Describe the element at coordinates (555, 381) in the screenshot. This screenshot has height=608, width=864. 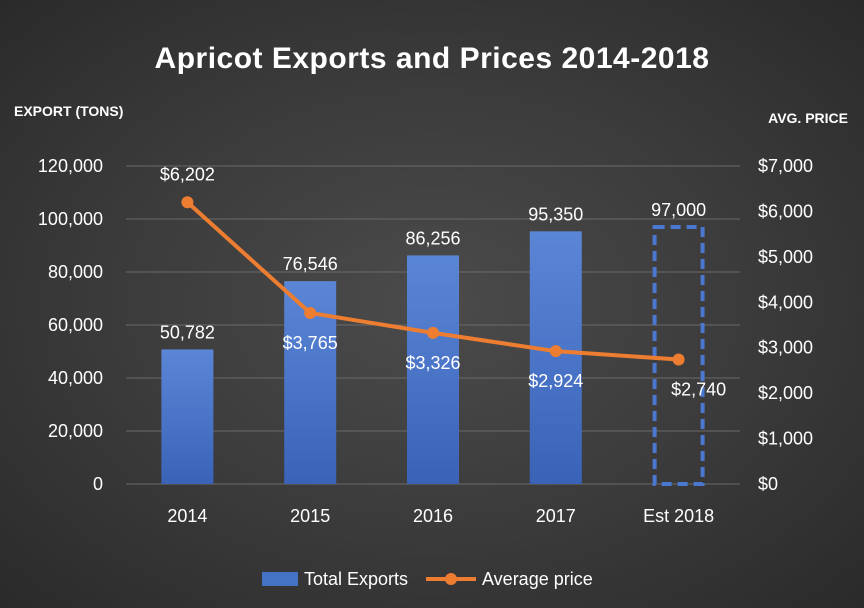
I see `price-value-label: $2,924` at that location.